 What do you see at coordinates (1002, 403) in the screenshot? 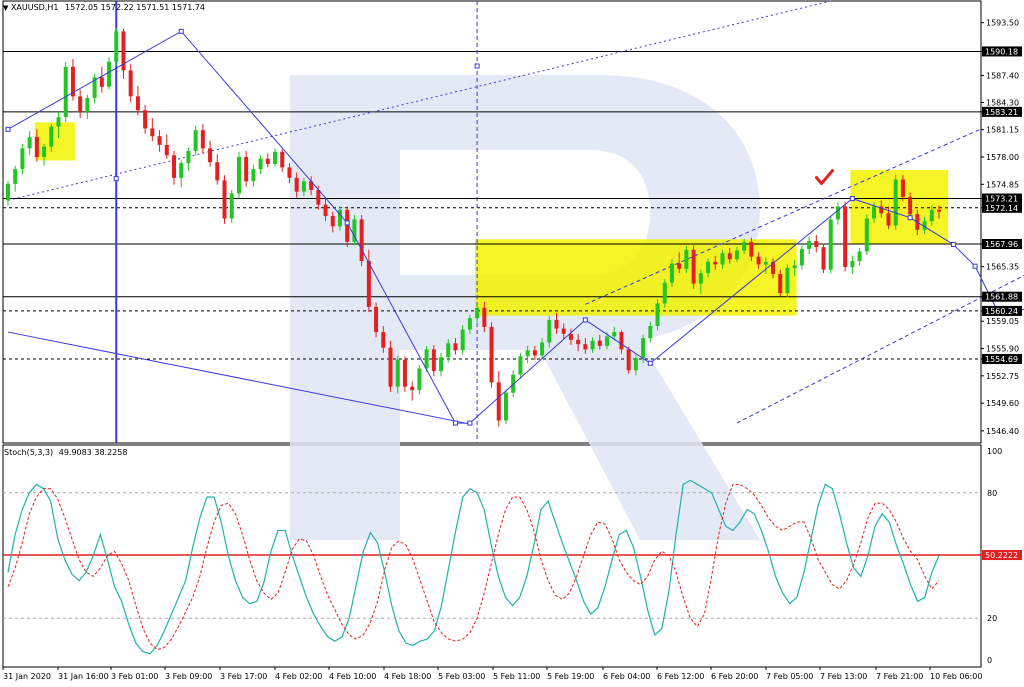
I see `price-tick-label: 1549.60` at bounding box center [1002, 403].